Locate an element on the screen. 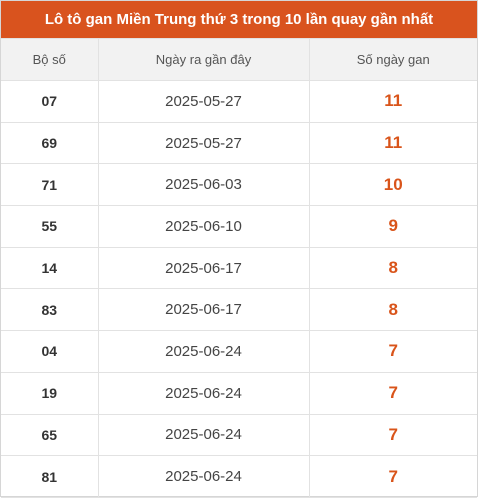  table-row: 81 2025-06-24 7 is located at coordinates (239, 476).